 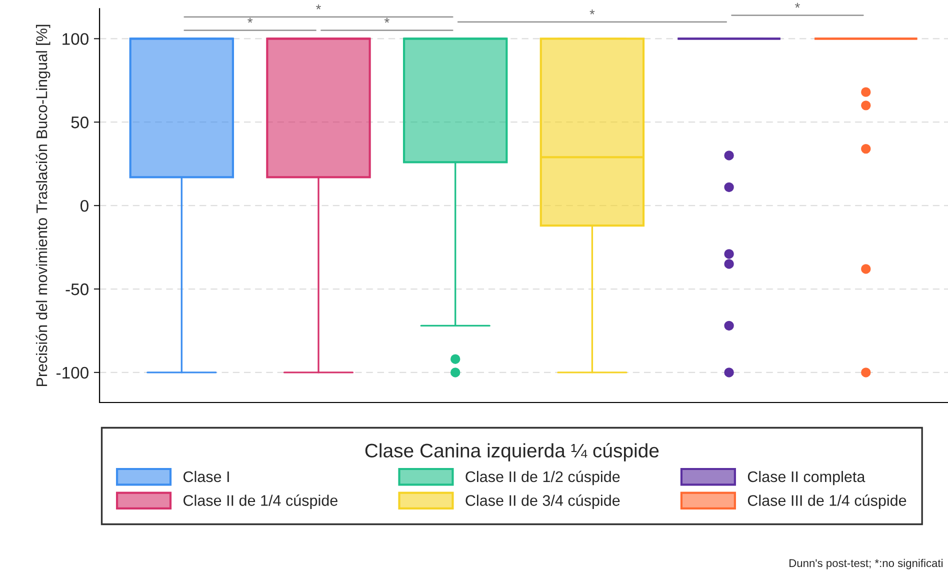 What do you see at coordinates (827, 501) in the screenshot?
I see `legend-label: Clase III de 1/4 cúspide` at bounding box center [827, 501].